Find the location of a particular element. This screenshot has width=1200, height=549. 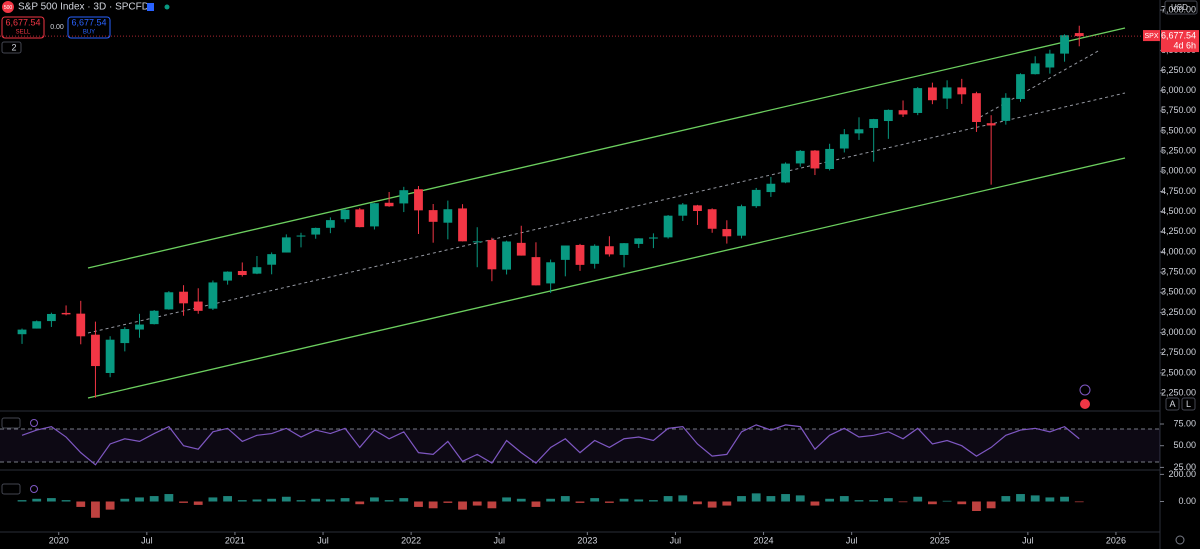

y-tick-label: 4,250.00 is located at coordinates (1178, 231).